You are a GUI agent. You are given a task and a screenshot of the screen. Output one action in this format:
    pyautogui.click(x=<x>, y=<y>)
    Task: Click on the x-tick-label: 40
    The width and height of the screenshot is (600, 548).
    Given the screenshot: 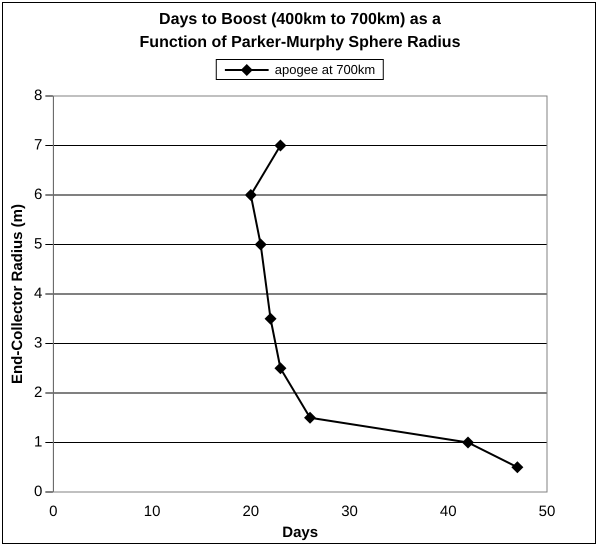 What is the action you would take?
    pyautogui.click(x=448, y=511)
    